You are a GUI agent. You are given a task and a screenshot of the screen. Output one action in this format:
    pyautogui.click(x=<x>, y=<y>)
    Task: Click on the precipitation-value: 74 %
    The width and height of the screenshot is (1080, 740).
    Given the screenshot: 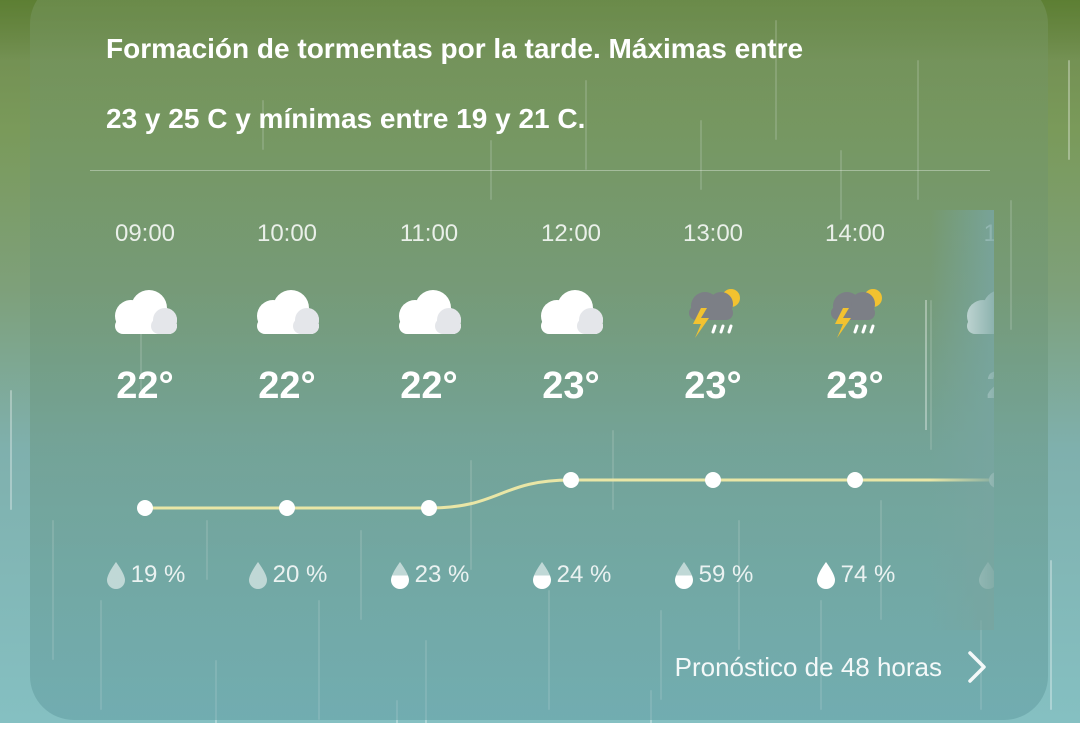 What is the action you would take?
    pyautogui.click(x=868, y=574)
    